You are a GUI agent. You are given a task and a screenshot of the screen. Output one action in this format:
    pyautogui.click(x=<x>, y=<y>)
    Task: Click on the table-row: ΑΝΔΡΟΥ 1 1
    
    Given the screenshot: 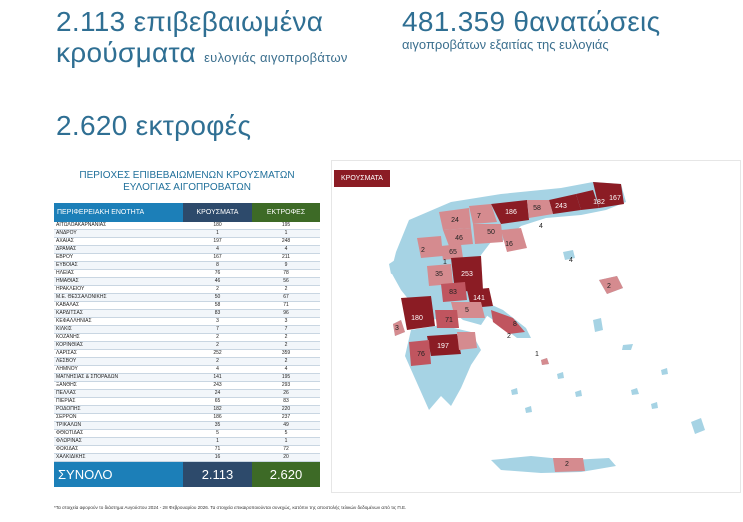 What is the action you would take?
    pyautogui.click(x=187, y=233)
    